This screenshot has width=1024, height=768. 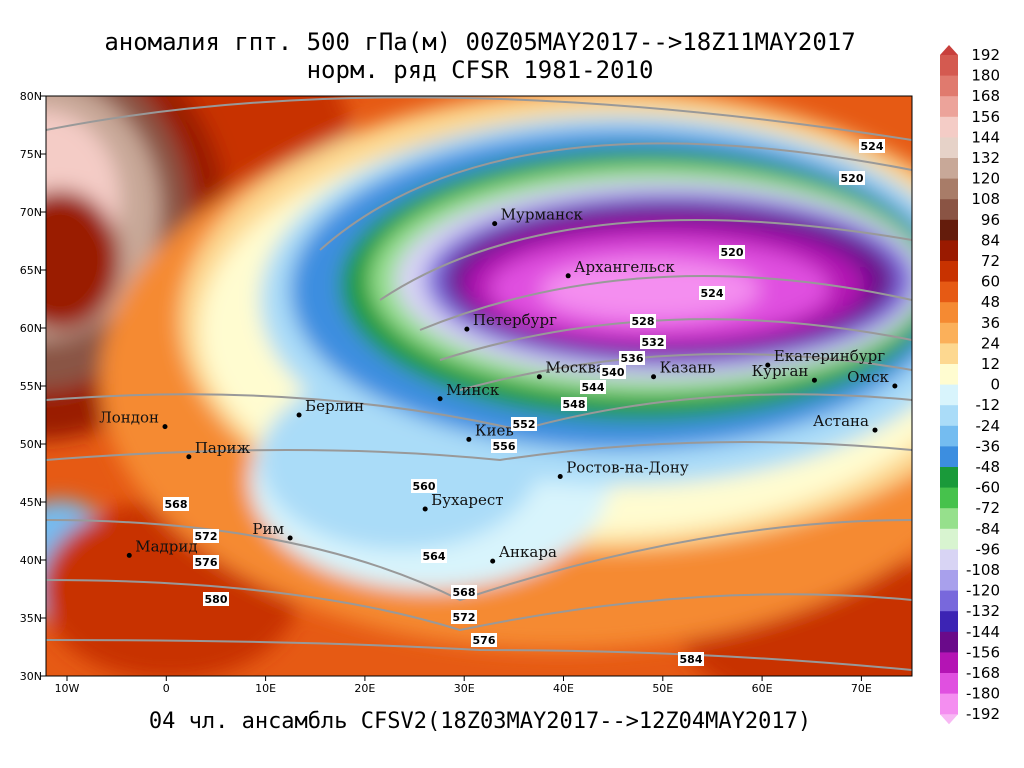 What do you see at coordinates (688, 368) in the screenshot?
I see `city-label: Казань` at bounding box center [688, 368].